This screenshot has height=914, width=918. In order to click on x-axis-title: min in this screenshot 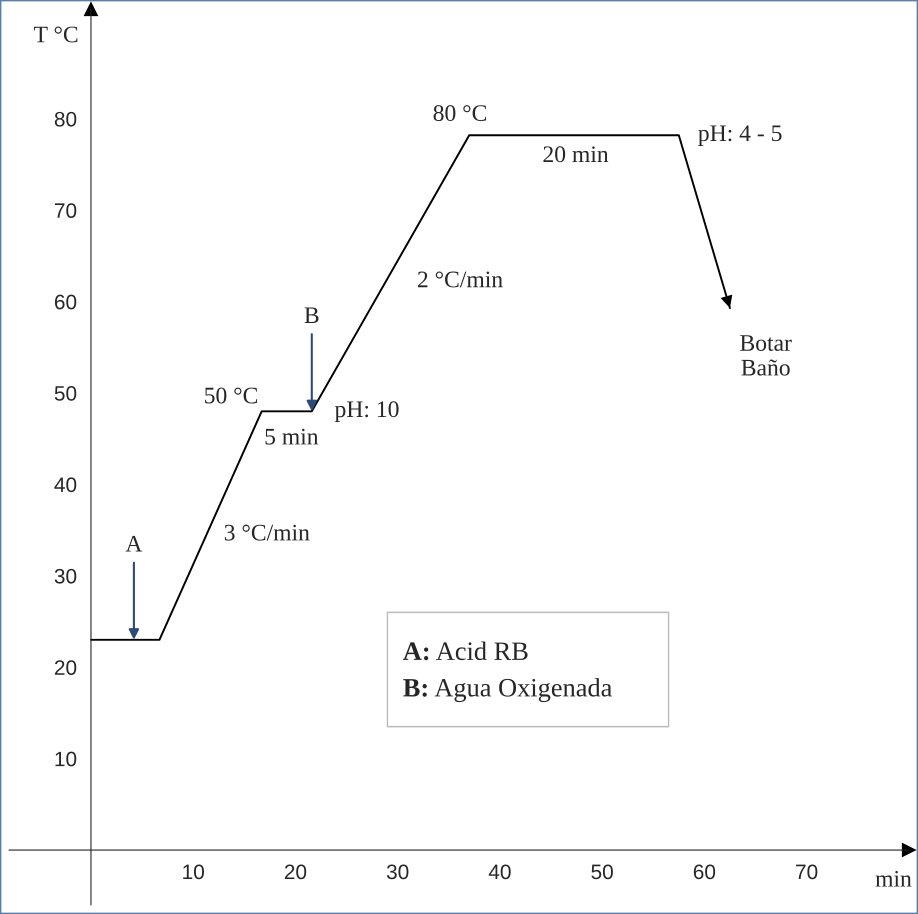, I will do `click(894, 878)`.